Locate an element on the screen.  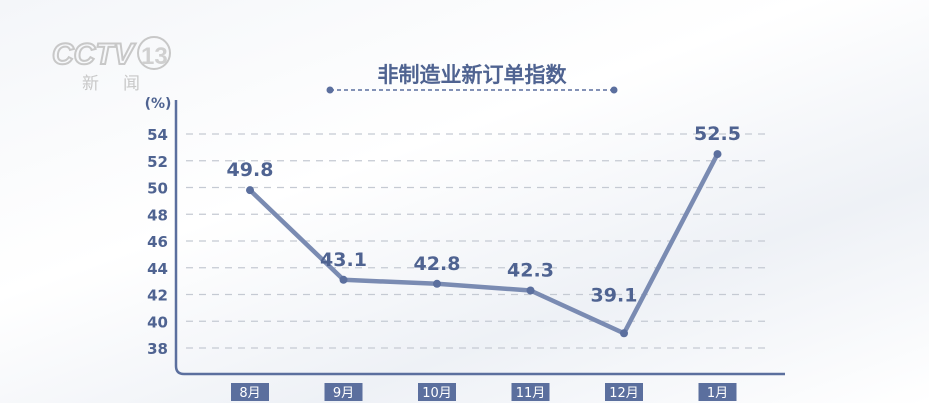
x-category: 11月 is located at coordinates (530, 392).